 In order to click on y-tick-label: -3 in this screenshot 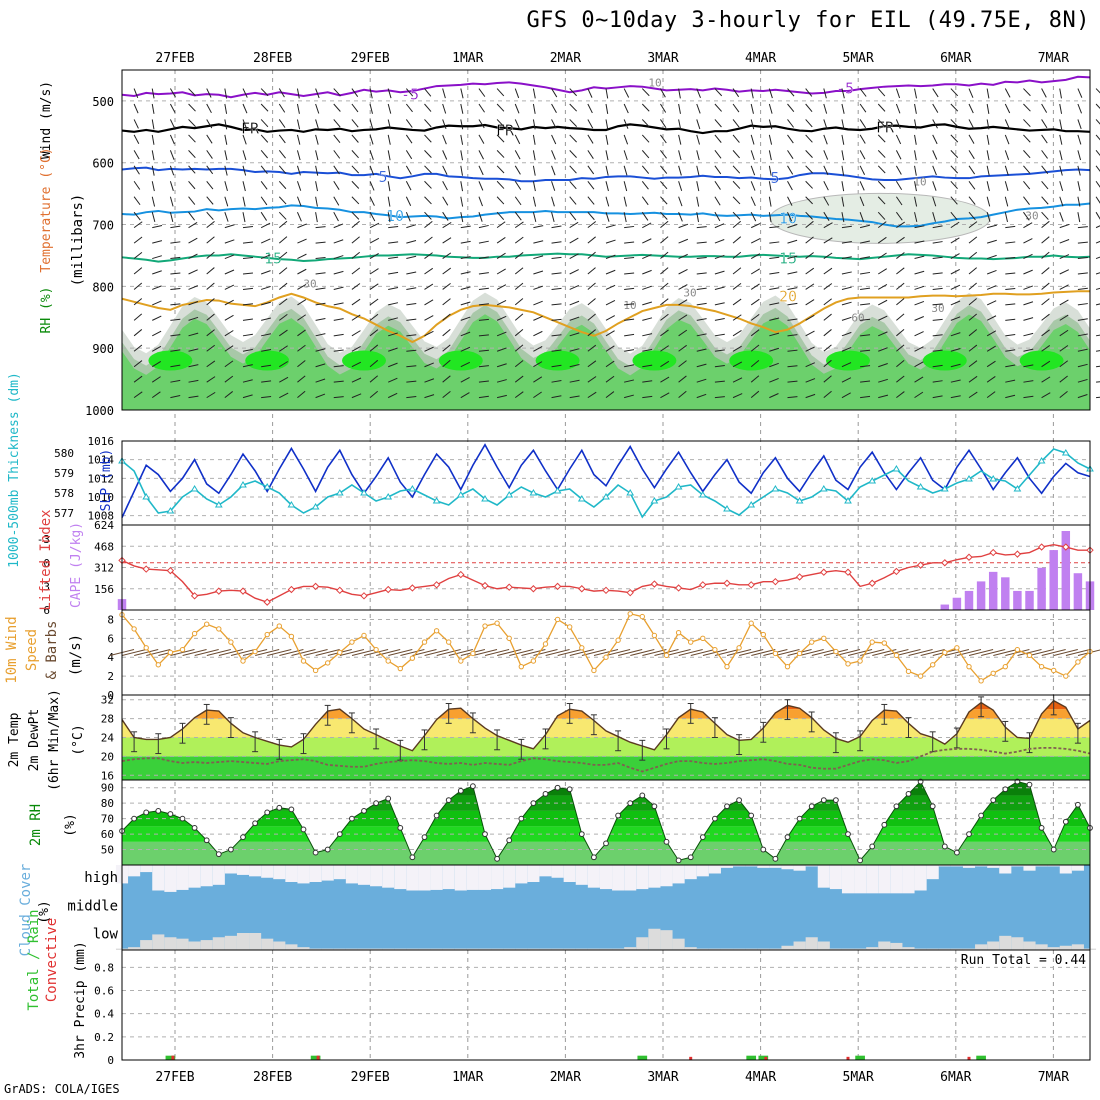, I will do `click(43, 539)`.